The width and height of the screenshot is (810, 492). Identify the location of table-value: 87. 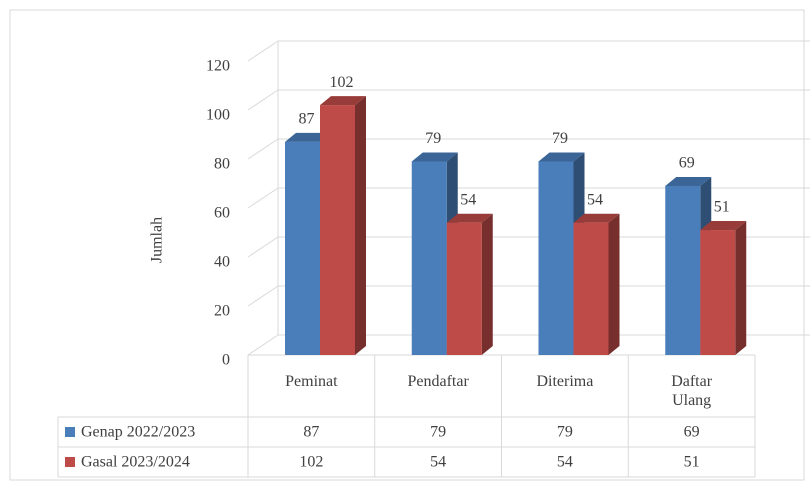
(311, 432).